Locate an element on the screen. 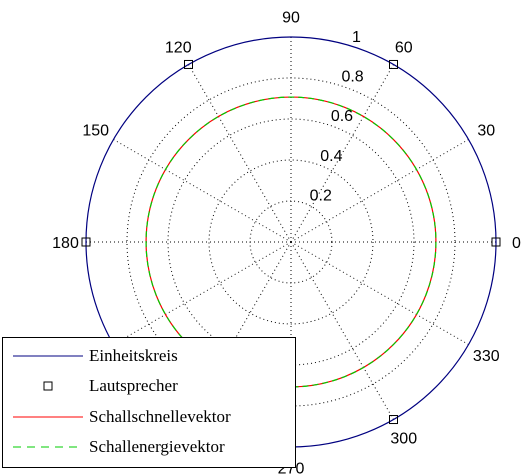 This screenshot has width=521, height=475. legend-line-blue is located at coordinates (48, 356).